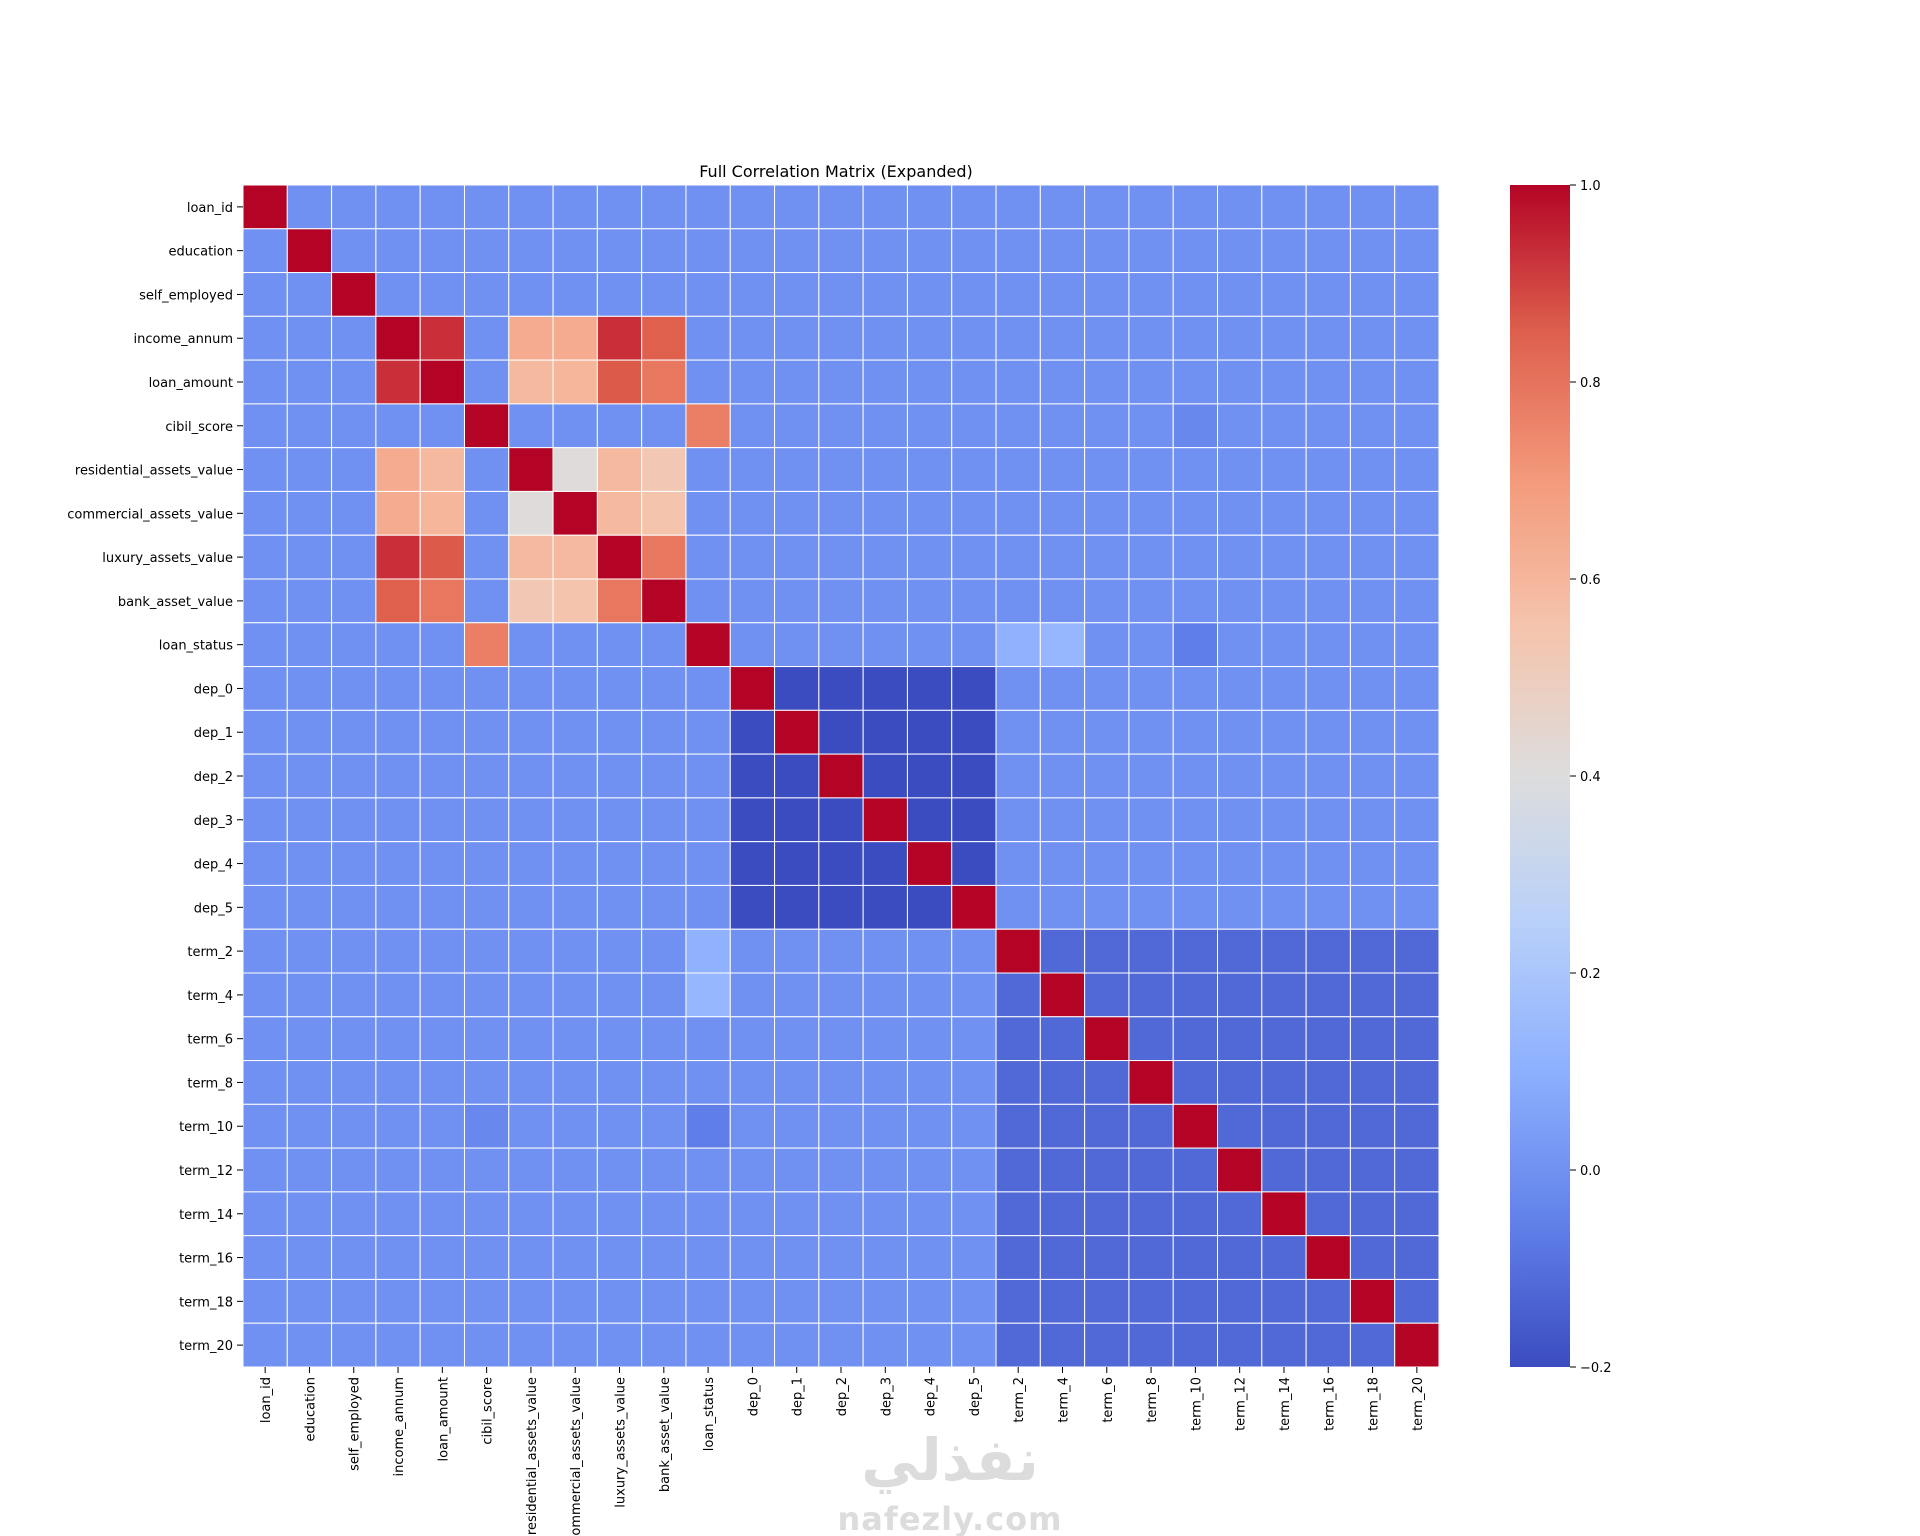 The image size is (1920, 1536). I want to click on heatmap-cell-term_8-loan_id, so click(265, 1082).